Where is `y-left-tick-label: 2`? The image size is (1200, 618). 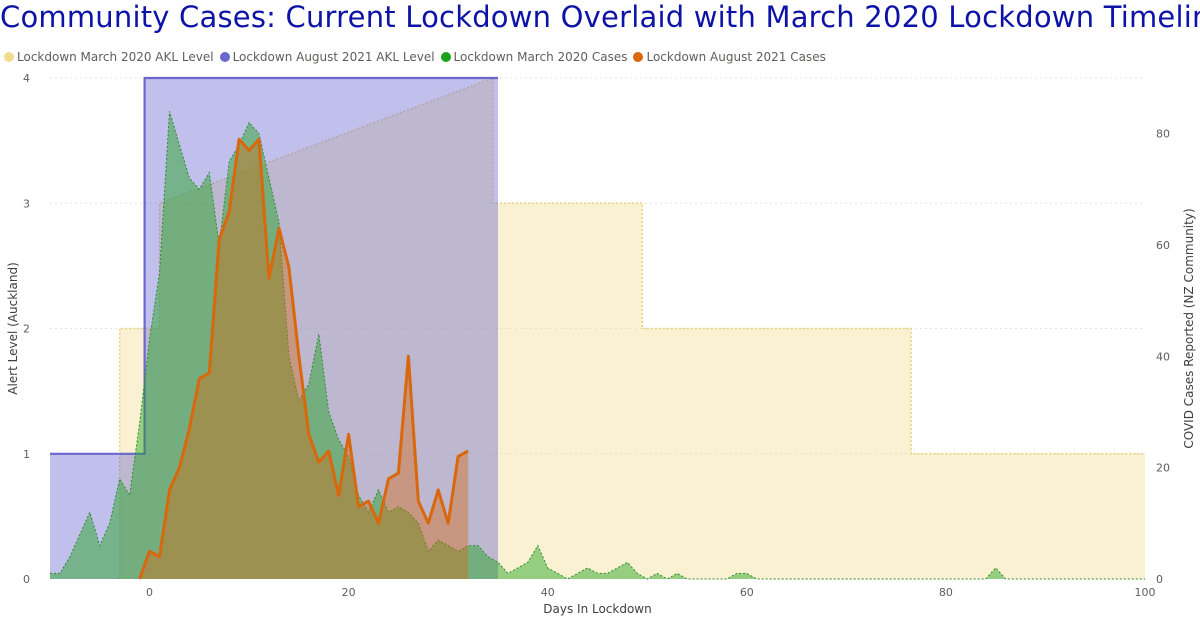 y-left-tick-label: 2 is located at coordinates (26, 329).